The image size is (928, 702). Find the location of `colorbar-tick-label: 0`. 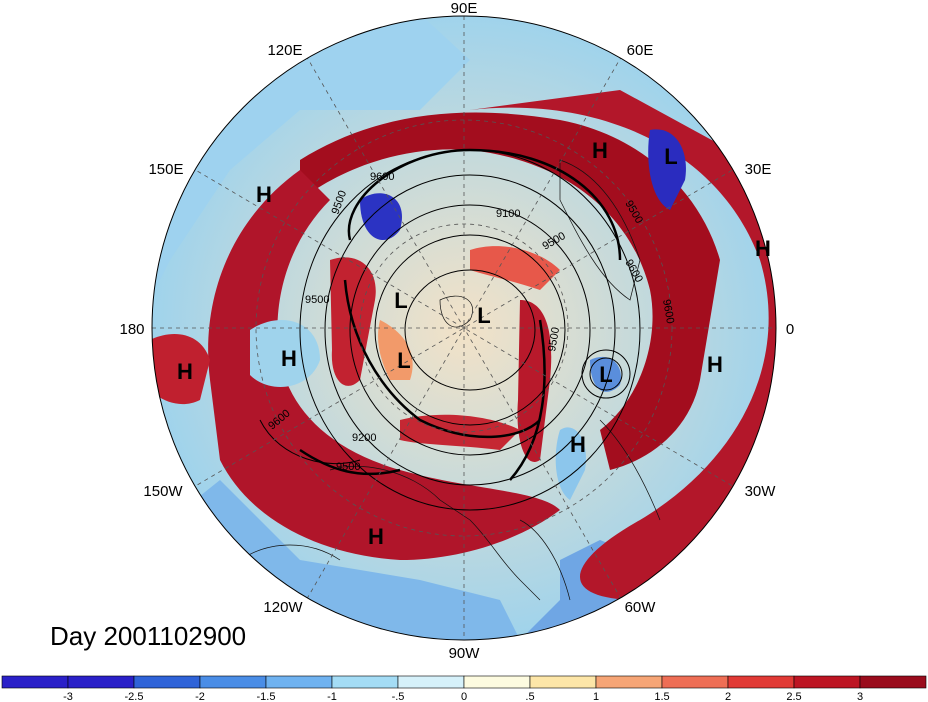

colorbar-tick-label: 0 is located at coordinates (464, 696).